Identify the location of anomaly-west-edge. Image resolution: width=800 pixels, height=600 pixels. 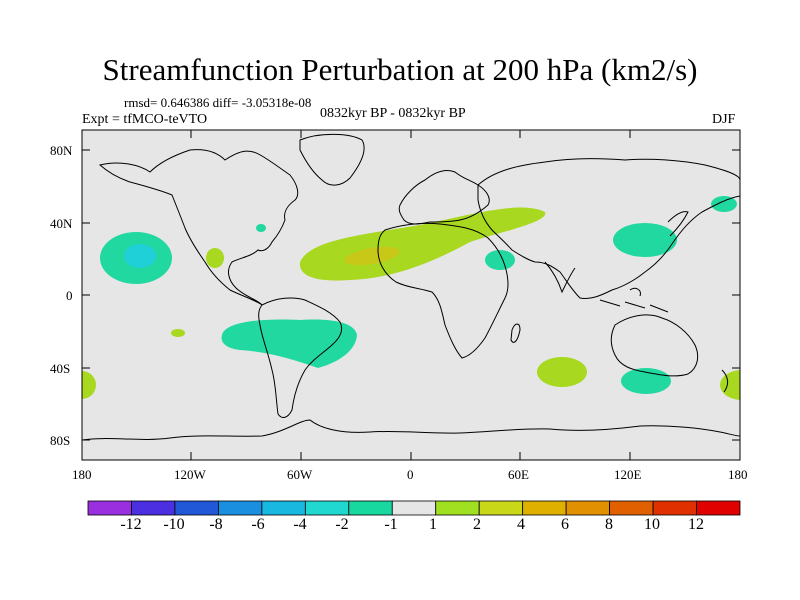
(89, 385).